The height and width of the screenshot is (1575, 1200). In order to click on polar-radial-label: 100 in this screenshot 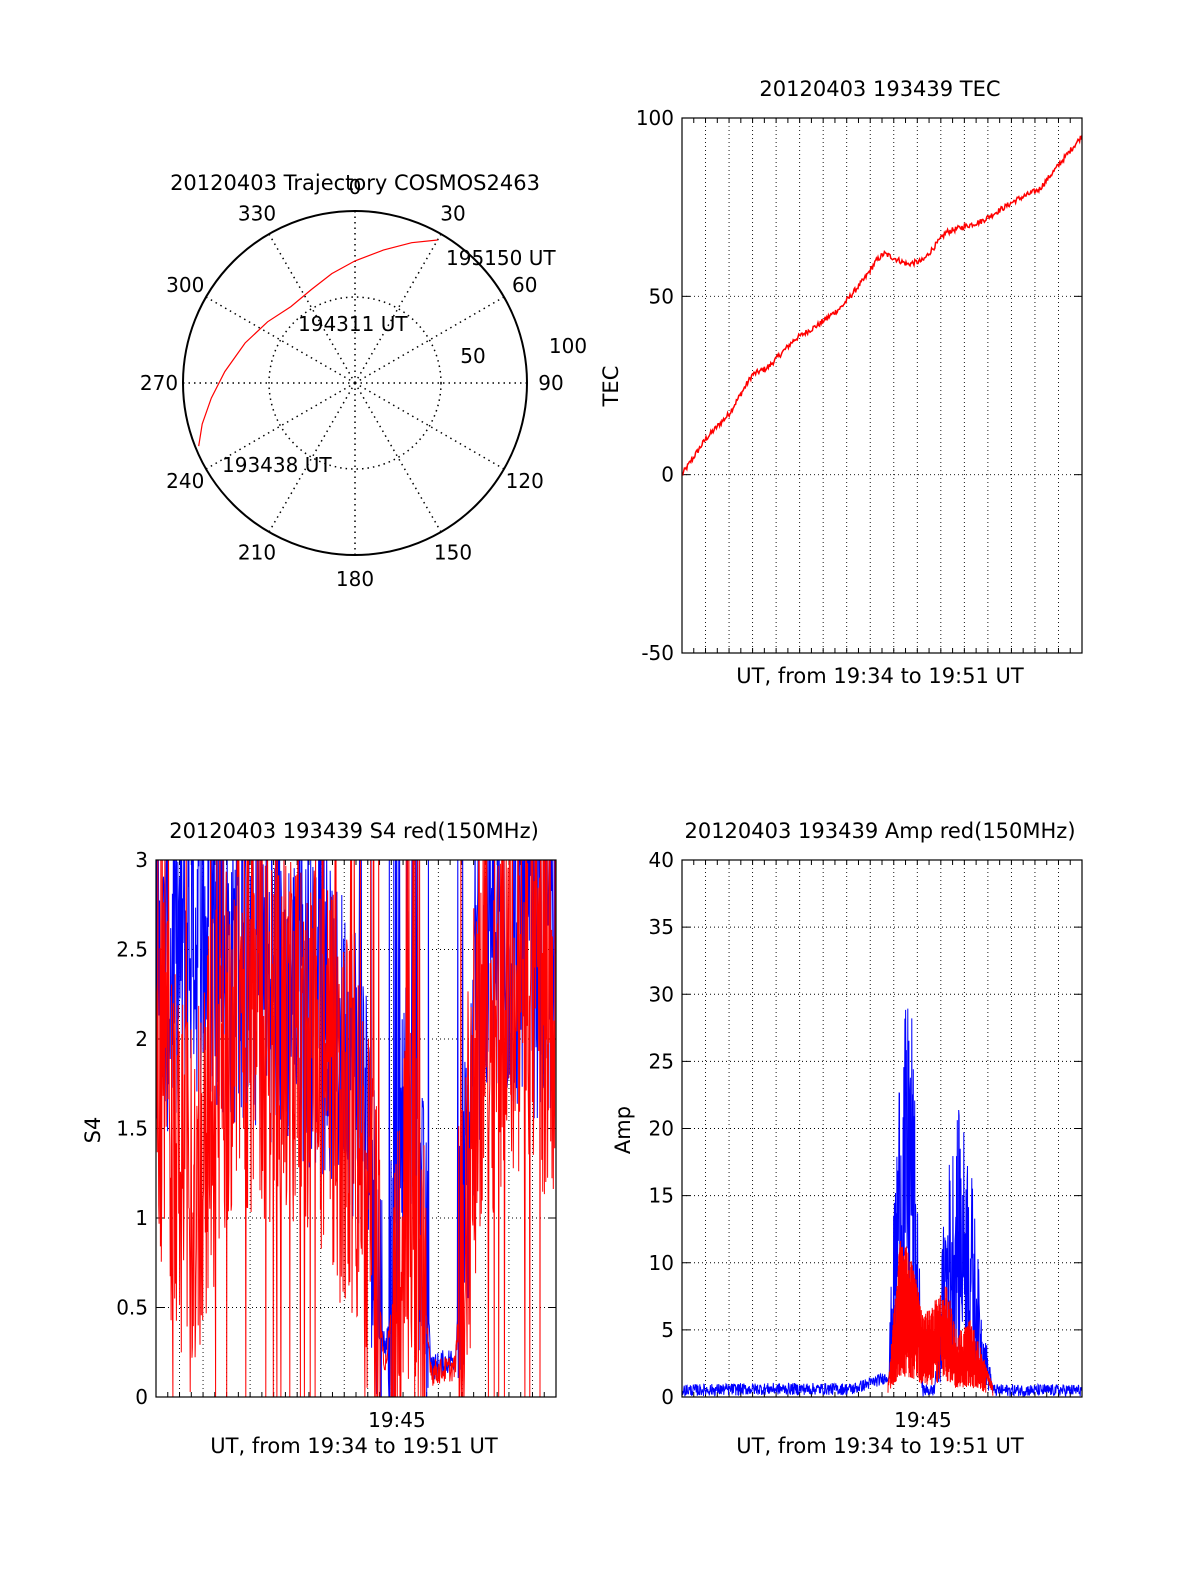, I will do `click(568, 346)`.